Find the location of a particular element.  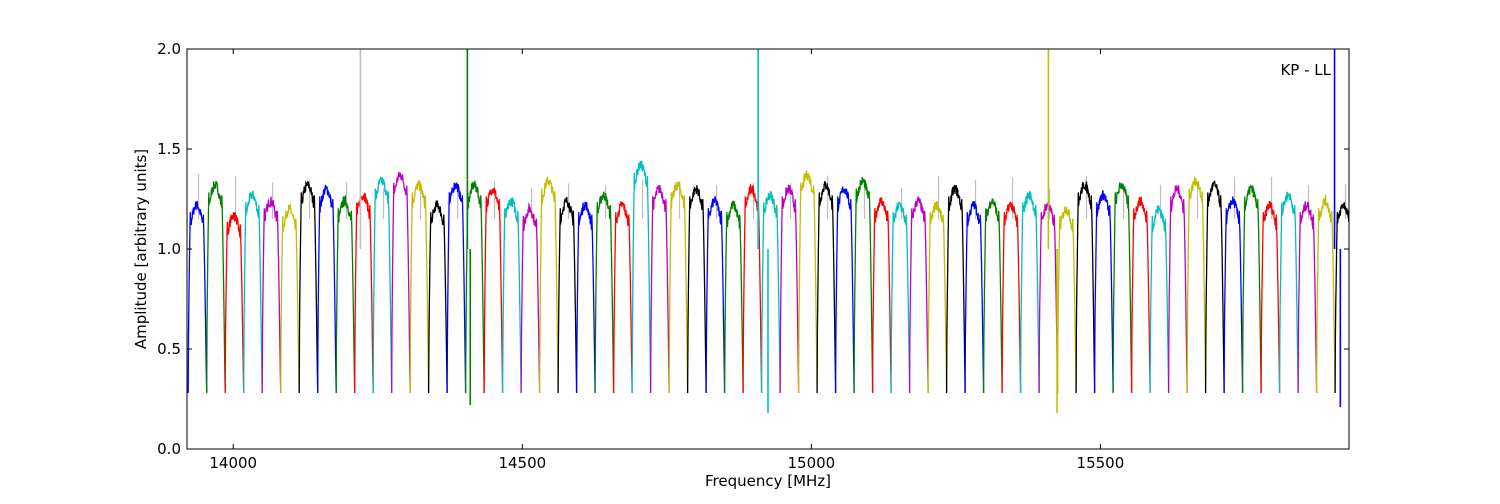

x-tick-label: 15000 is located at coordinates (811, 463).